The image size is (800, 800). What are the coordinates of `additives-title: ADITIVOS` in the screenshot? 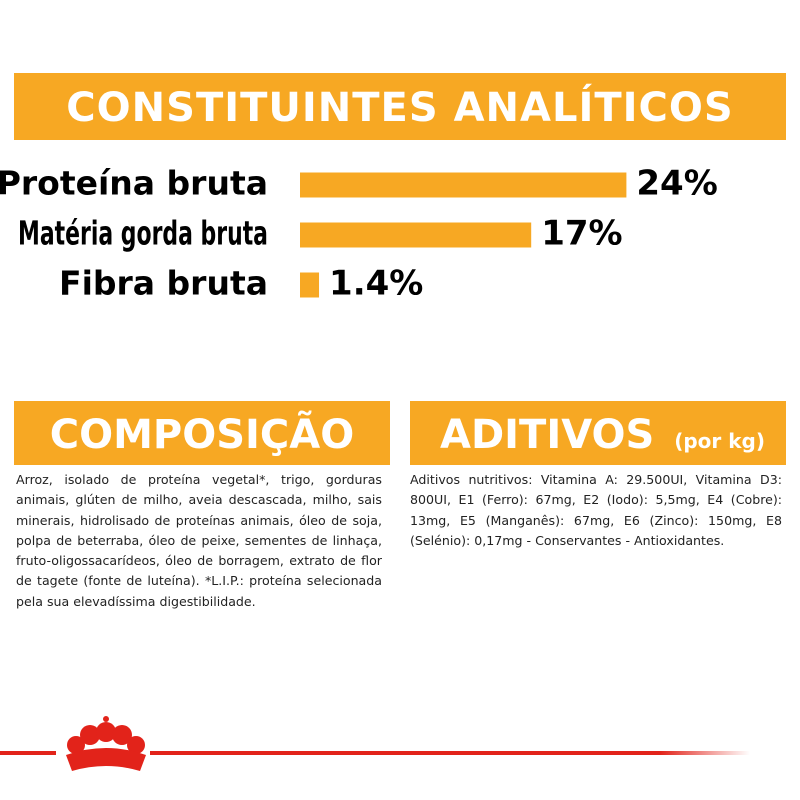 It's located at (547, 435).